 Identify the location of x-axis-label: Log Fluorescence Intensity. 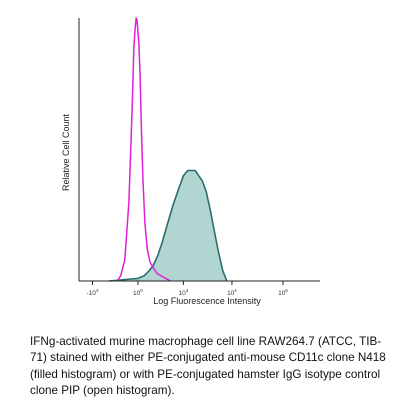
(207, 301).